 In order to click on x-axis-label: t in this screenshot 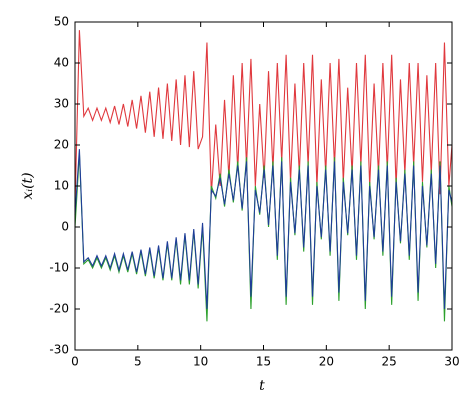, I will do `click(262, 386)`.